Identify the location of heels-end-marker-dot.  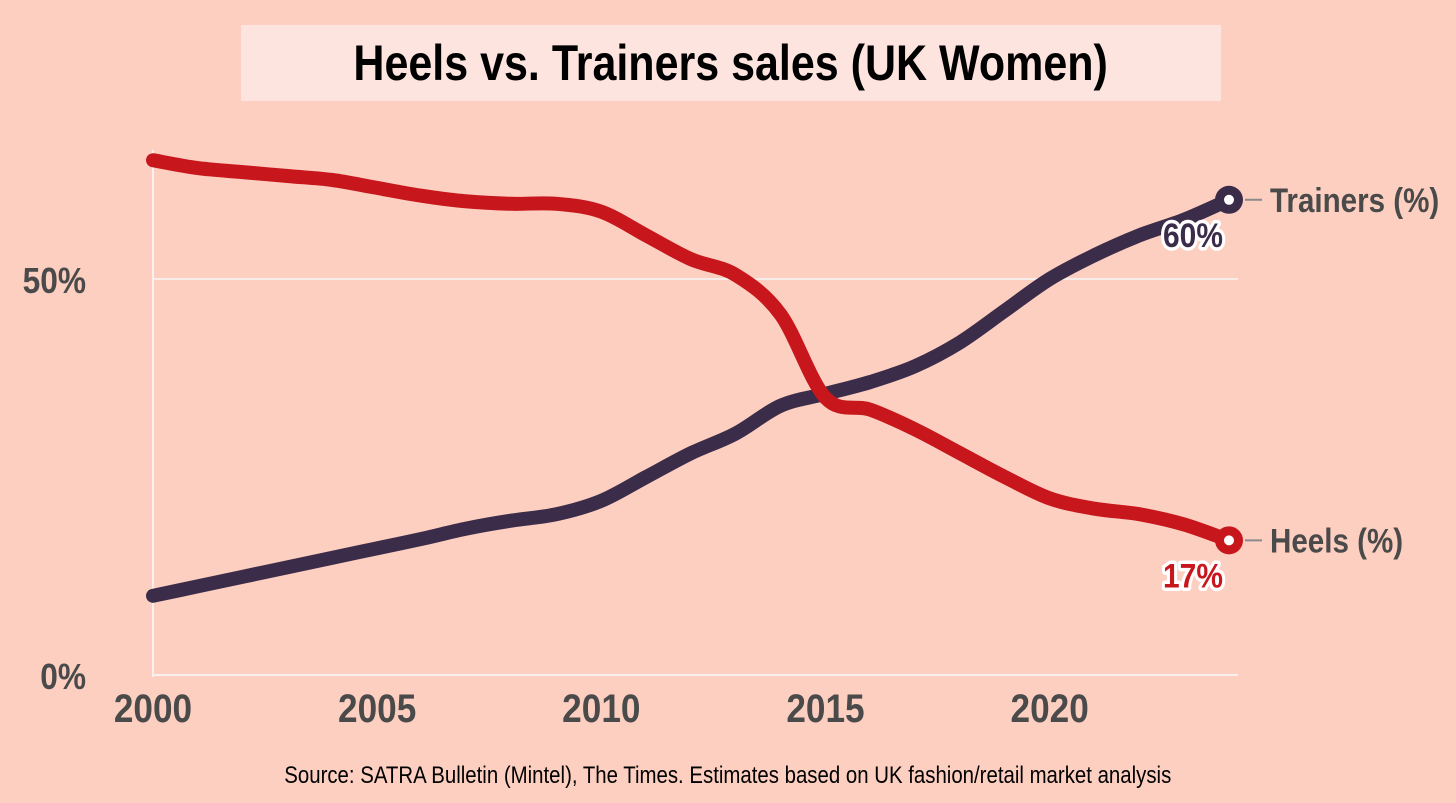
(1229, 540).